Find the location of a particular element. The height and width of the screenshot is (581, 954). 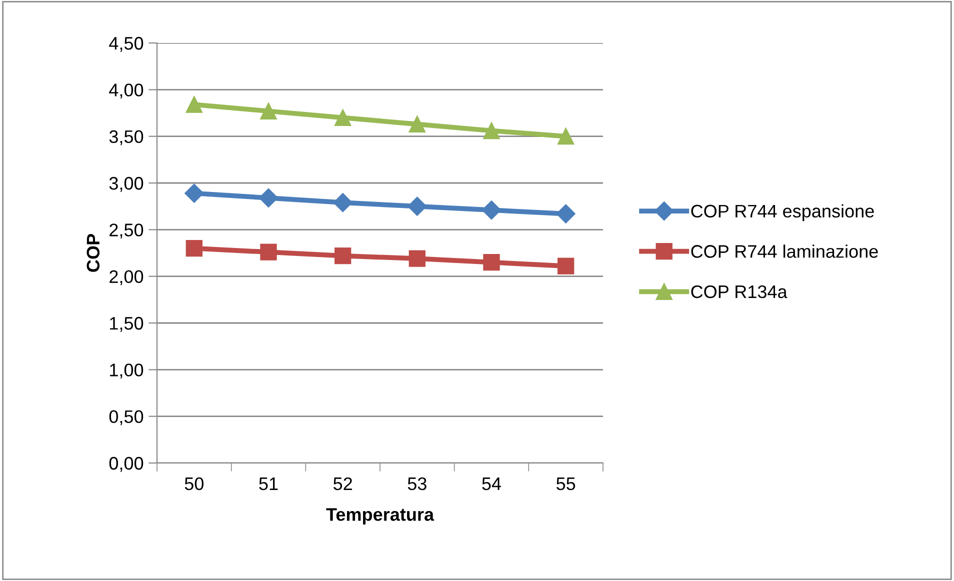

y-axis-title: COP is located at coordinates (93, 253).